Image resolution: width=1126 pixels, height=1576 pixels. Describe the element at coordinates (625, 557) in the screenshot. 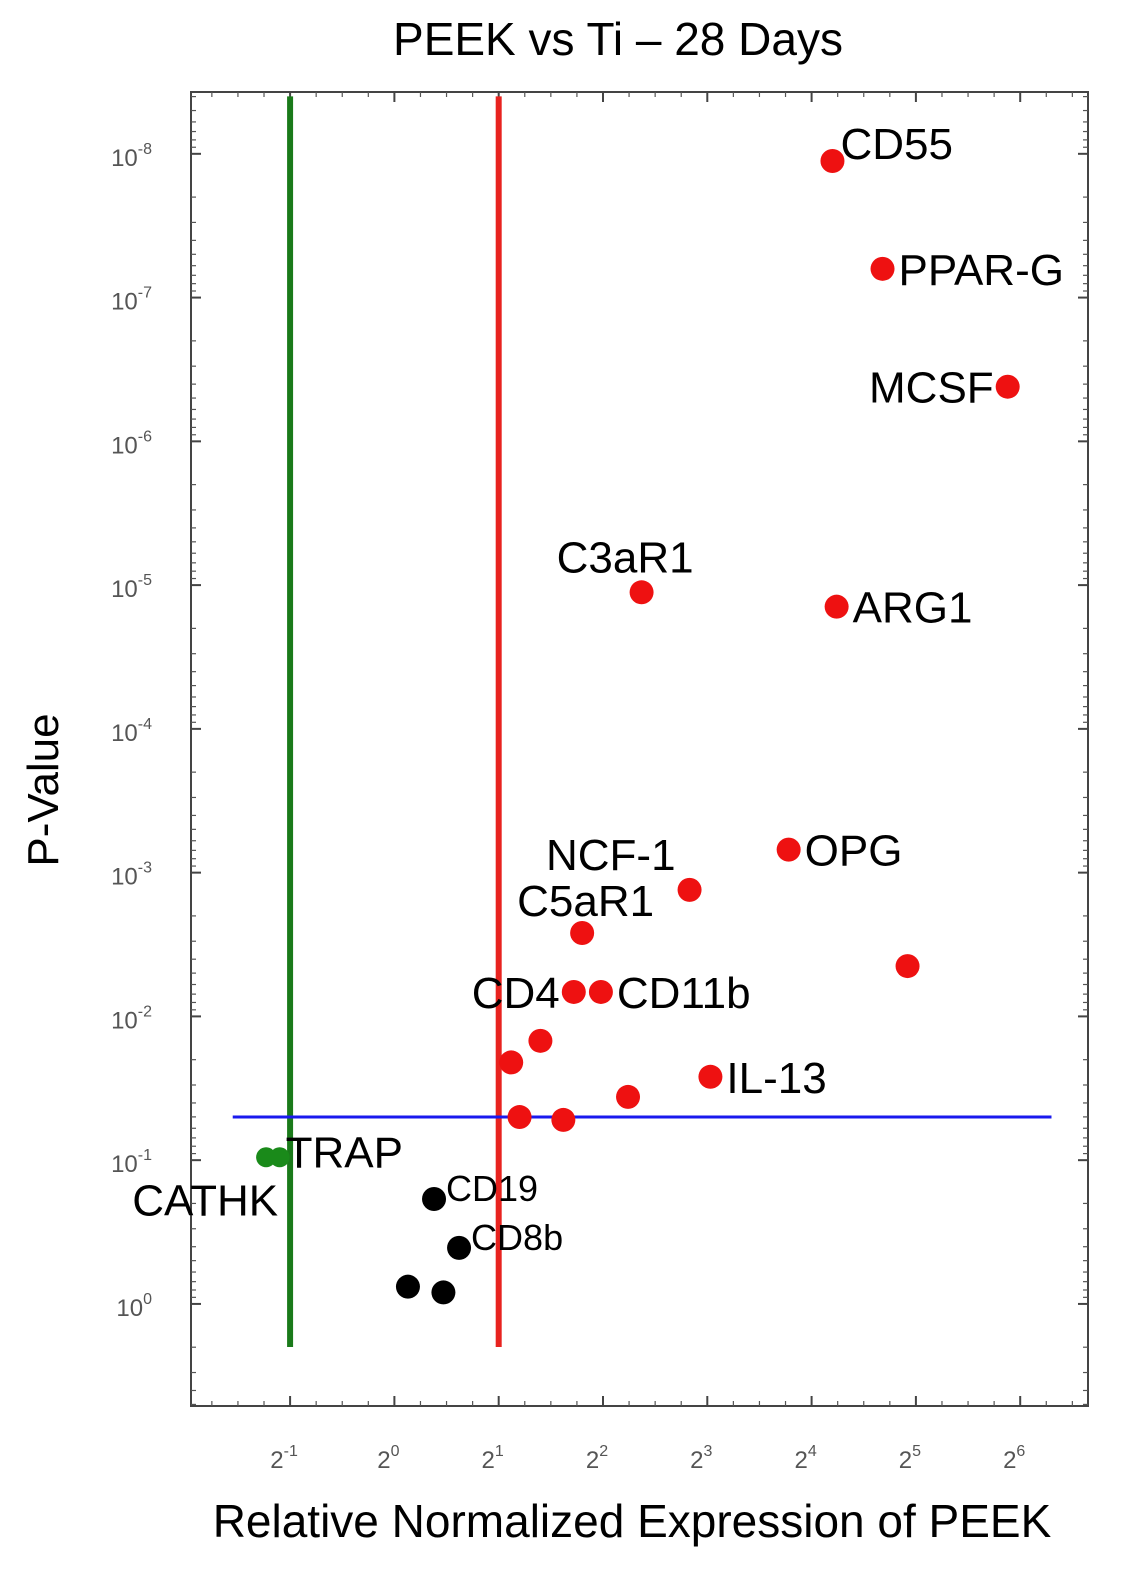

I see `point-label-c3ar1: C3aR1` at that location.